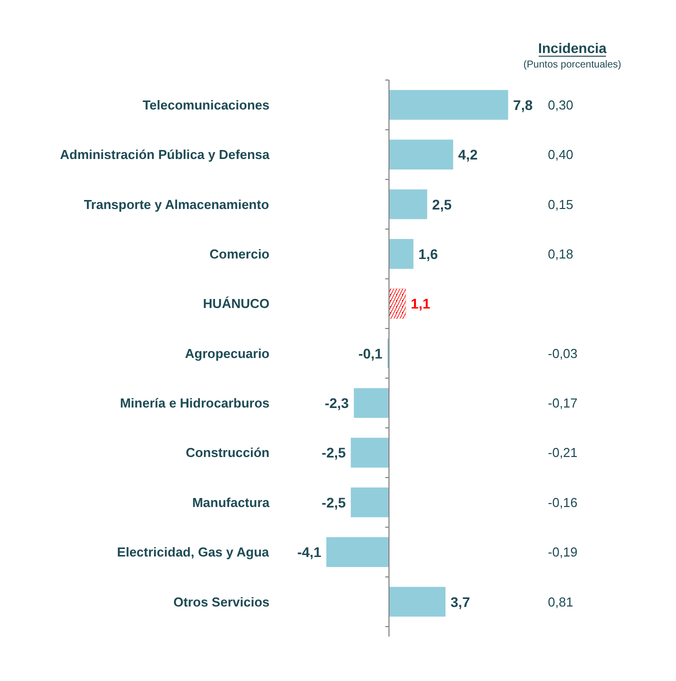 The height and width of the screenshot is (681, 676). What do you see at coordinates (563, 502) in the screenshot?
I see `text: -0,16` at bounding box center [563, 502].